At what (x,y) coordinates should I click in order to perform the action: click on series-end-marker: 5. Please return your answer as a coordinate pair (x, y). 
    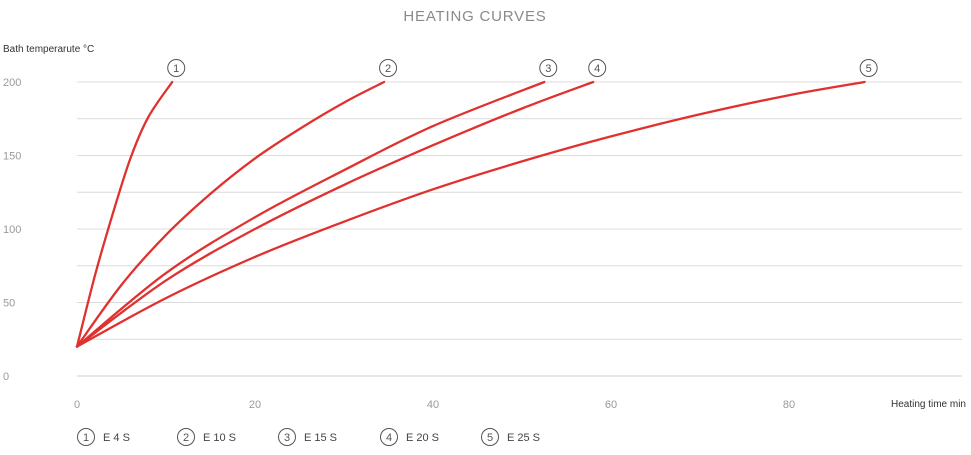
    Looking at the image, I should click on (868, 68).